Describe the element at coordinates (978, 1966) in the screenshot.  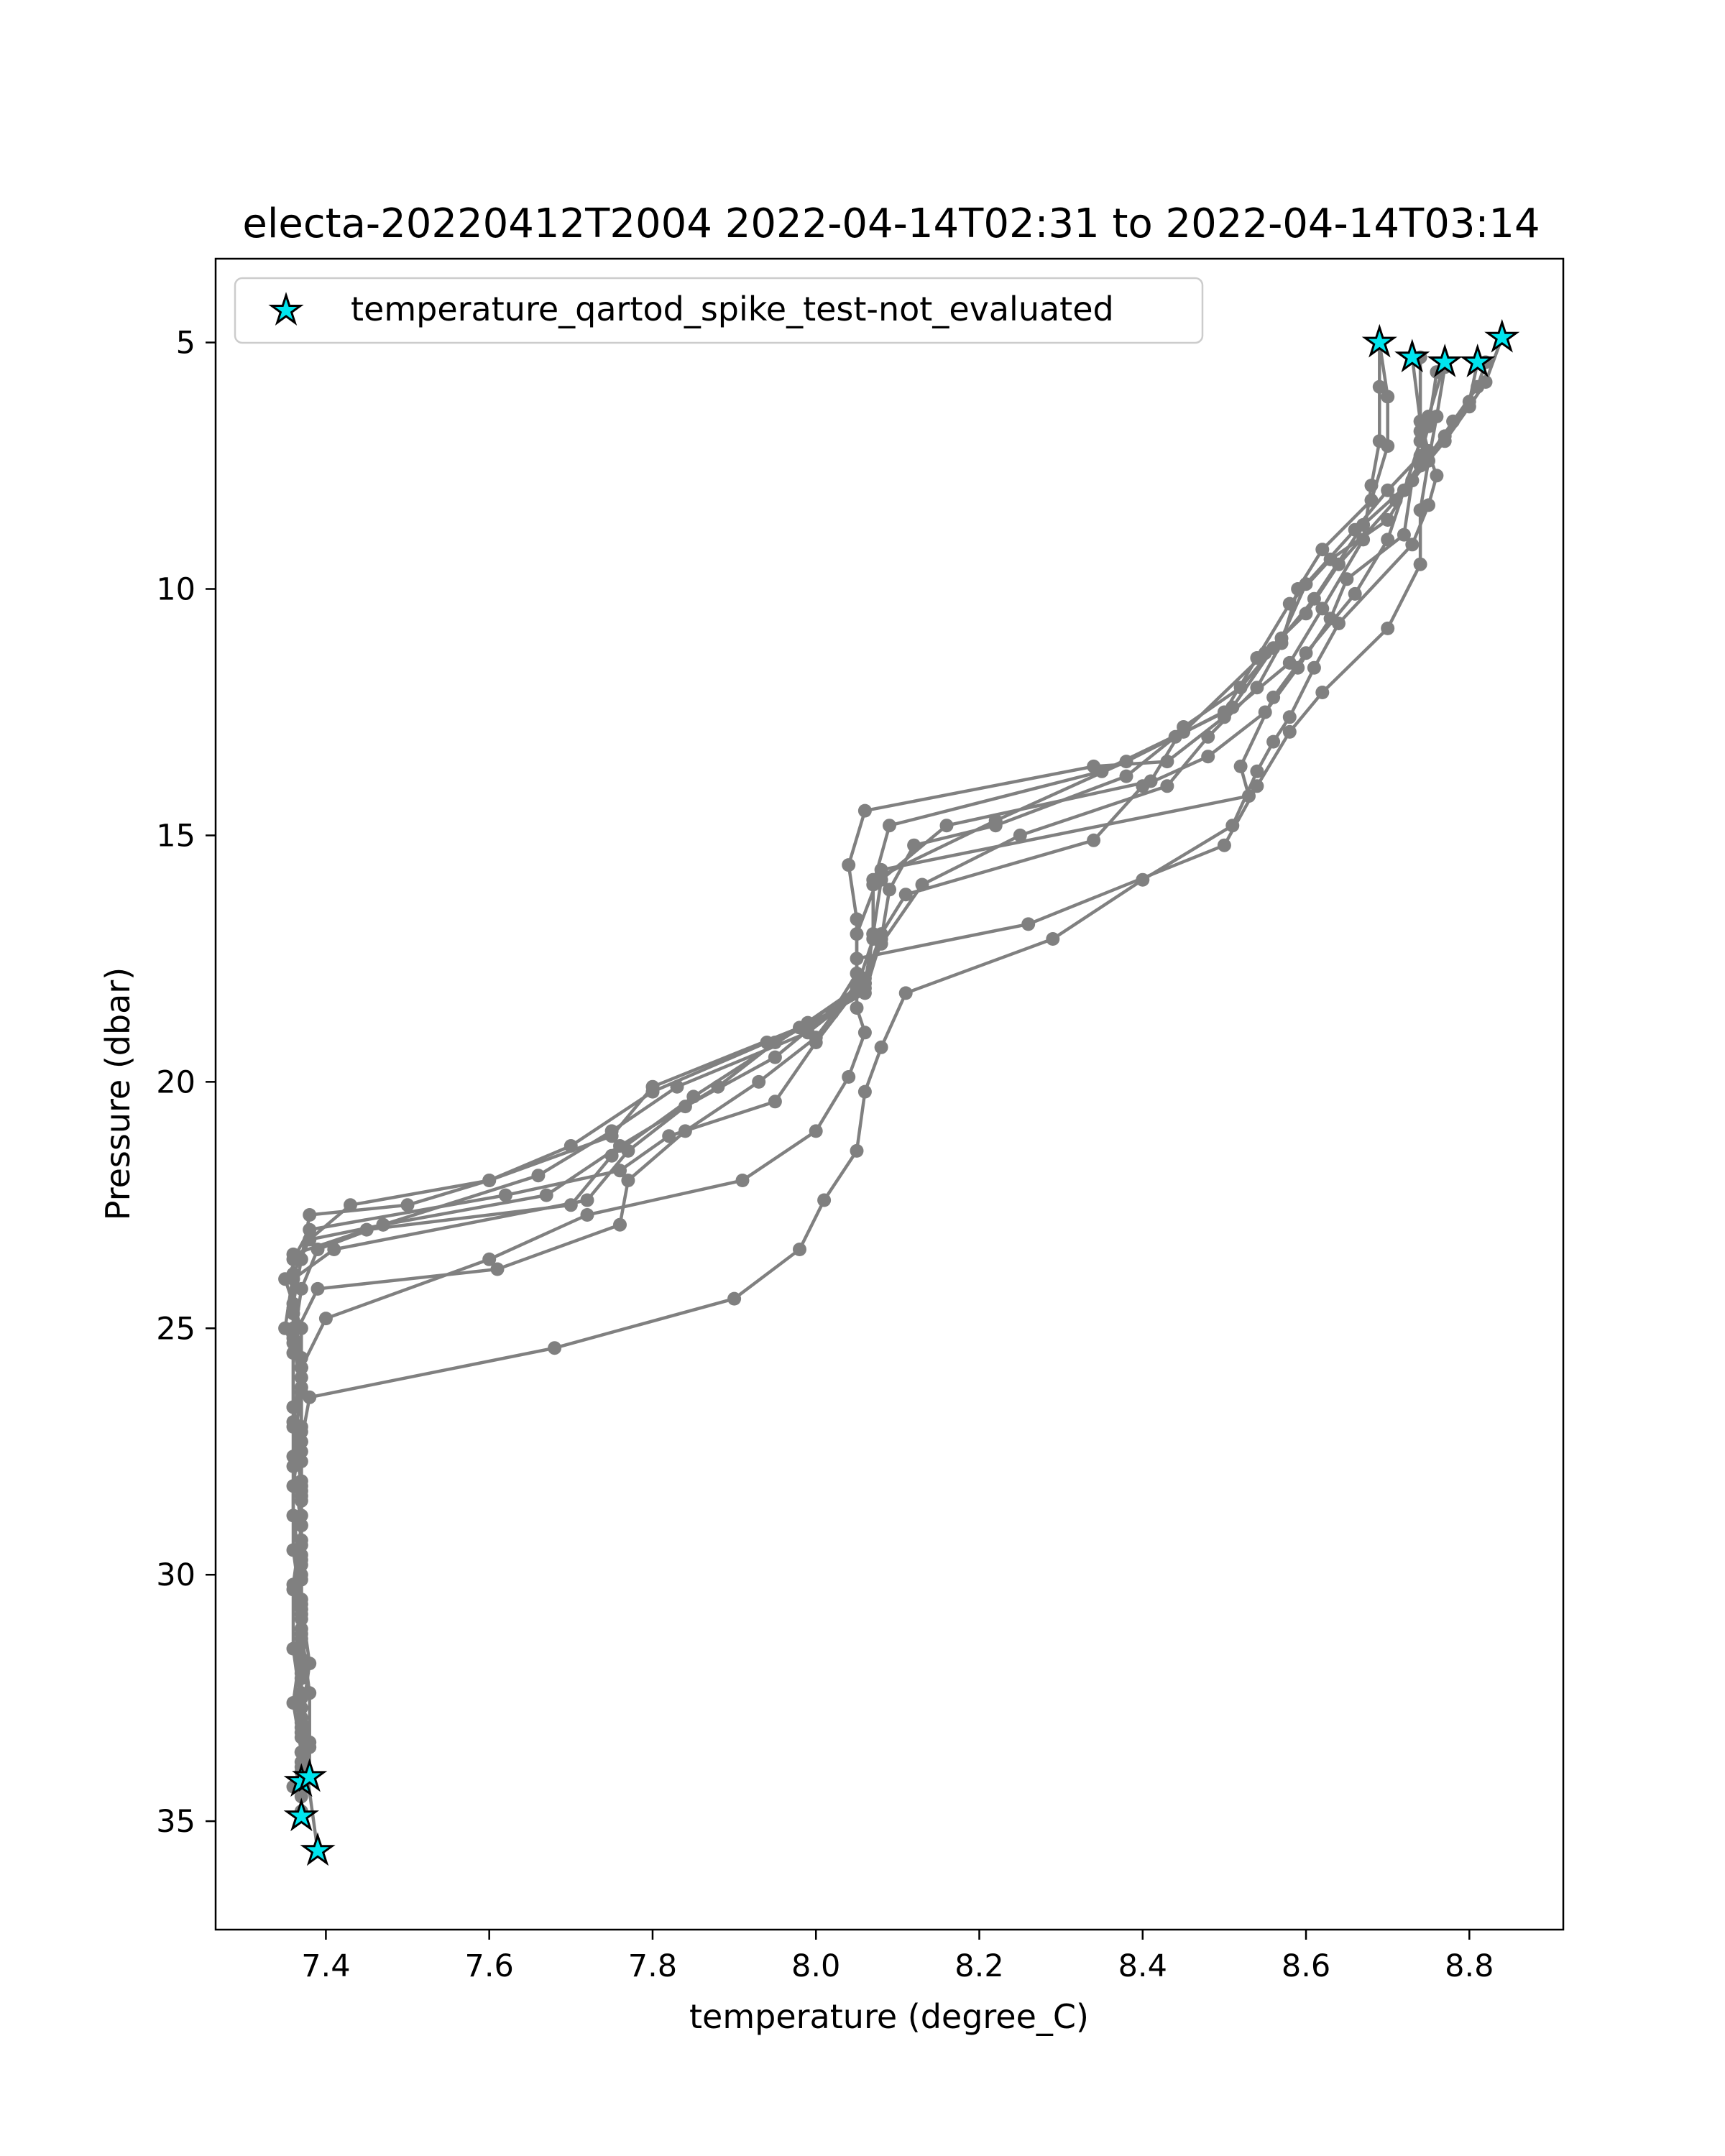
I see `x-tick-label: 8.2` at that location.